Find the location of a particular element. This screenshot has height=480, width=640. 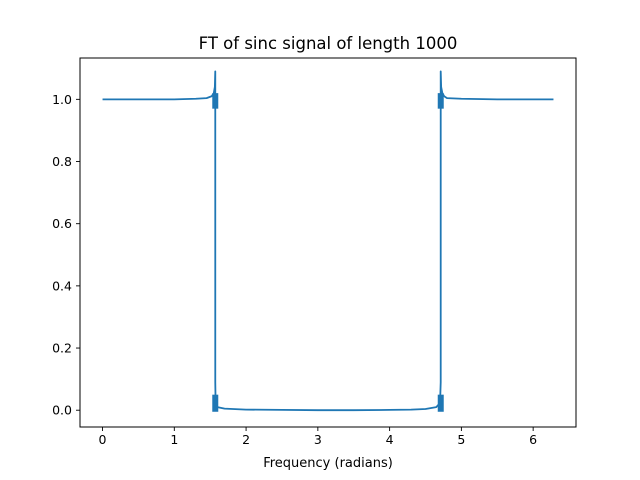

x-tick-label: 3 is located at coordinates (318, 439).